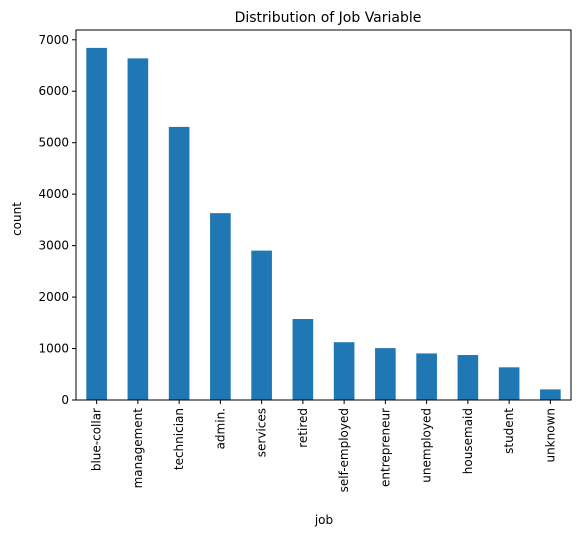 The width and height of the screenshot is (580, 536). I want to click on y-axis-label: count, so click(17, 219).